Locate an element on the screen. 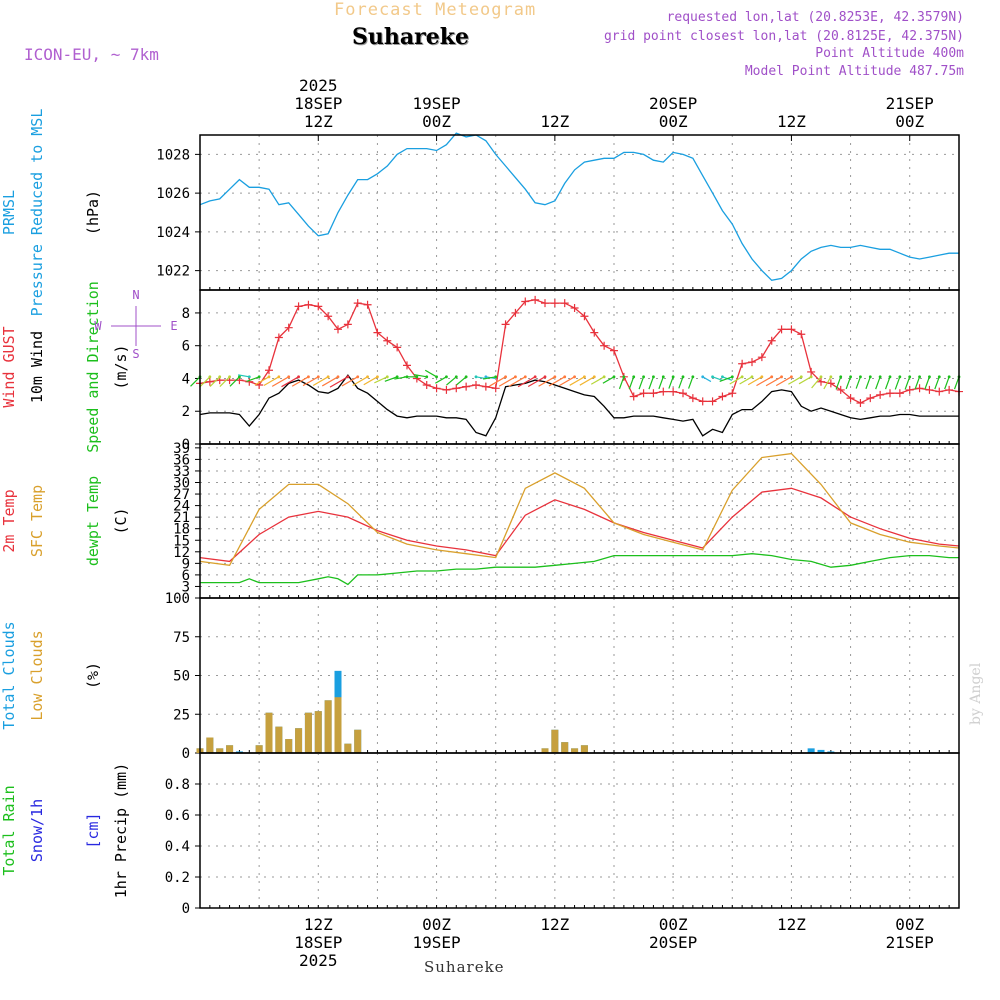 The image size is (1000, 1000). y-tick-label: 9 is located at coordinates (186, 564).